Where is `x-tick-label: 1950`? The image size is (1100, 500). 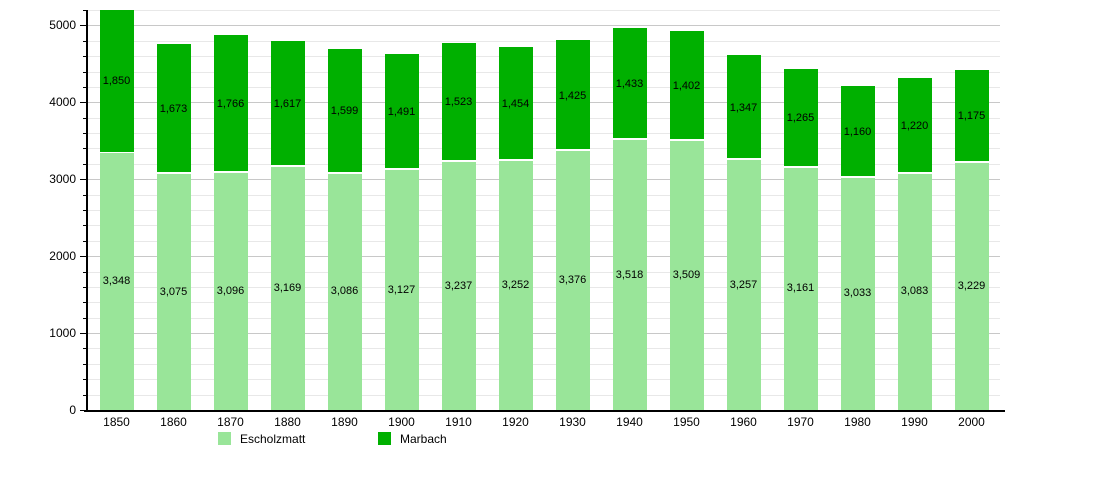
x-tick-label: 1950 is located at coordinates (686, 422).